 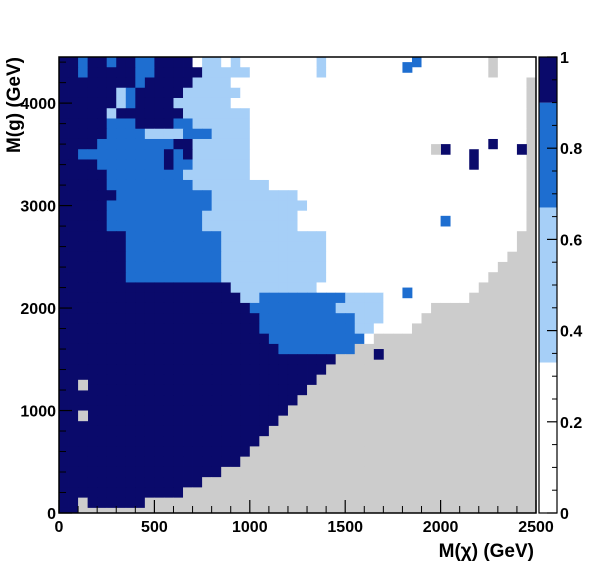 What do you see at coordinates (548, 80) in the screenshot?
I see `colorbar-band` at bounding box center [548, 80].